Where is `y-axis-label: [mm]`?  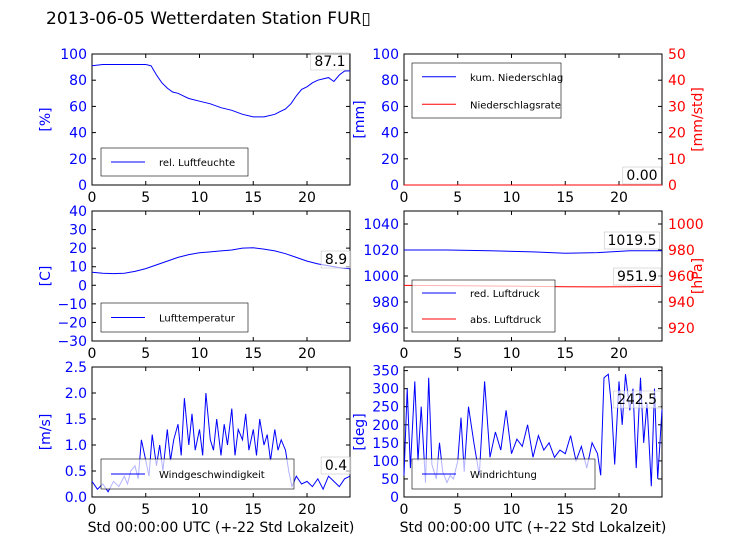 y-axis-label: [mm] is located at coordinates (360, 119).